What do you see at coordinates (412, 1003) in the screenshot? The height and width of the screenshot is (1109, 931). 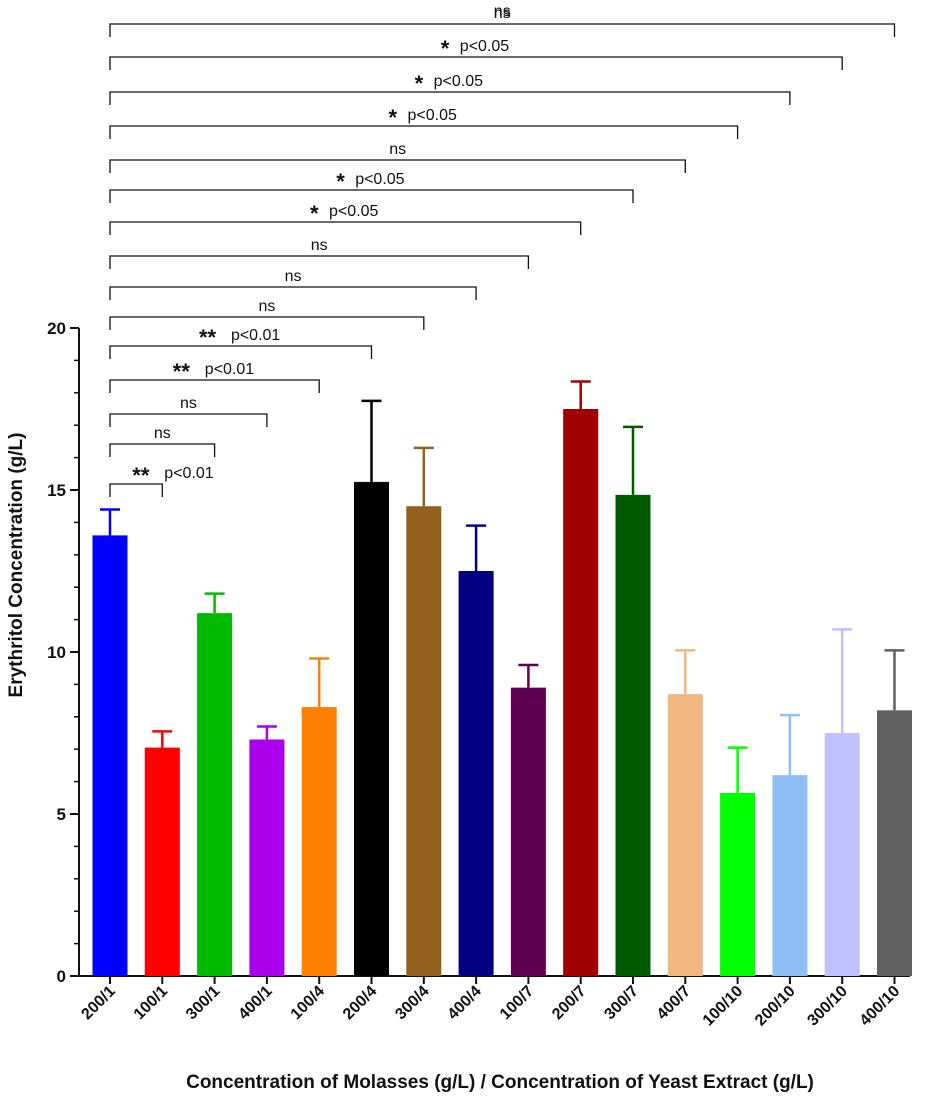 I see `x-tick-label: 300/4` at bounding box center [412, 1003].